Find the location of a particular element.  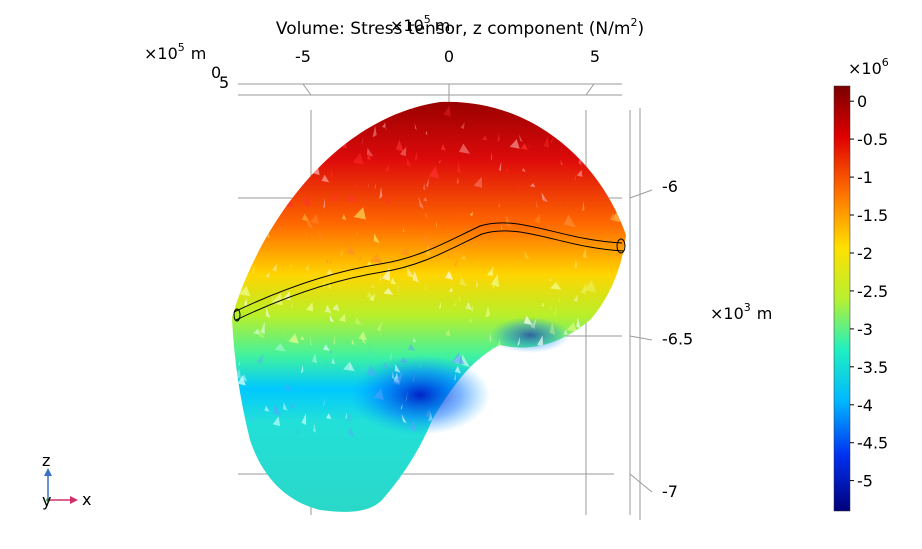

axis-triad: z y x is located at coordinates (66, 480).